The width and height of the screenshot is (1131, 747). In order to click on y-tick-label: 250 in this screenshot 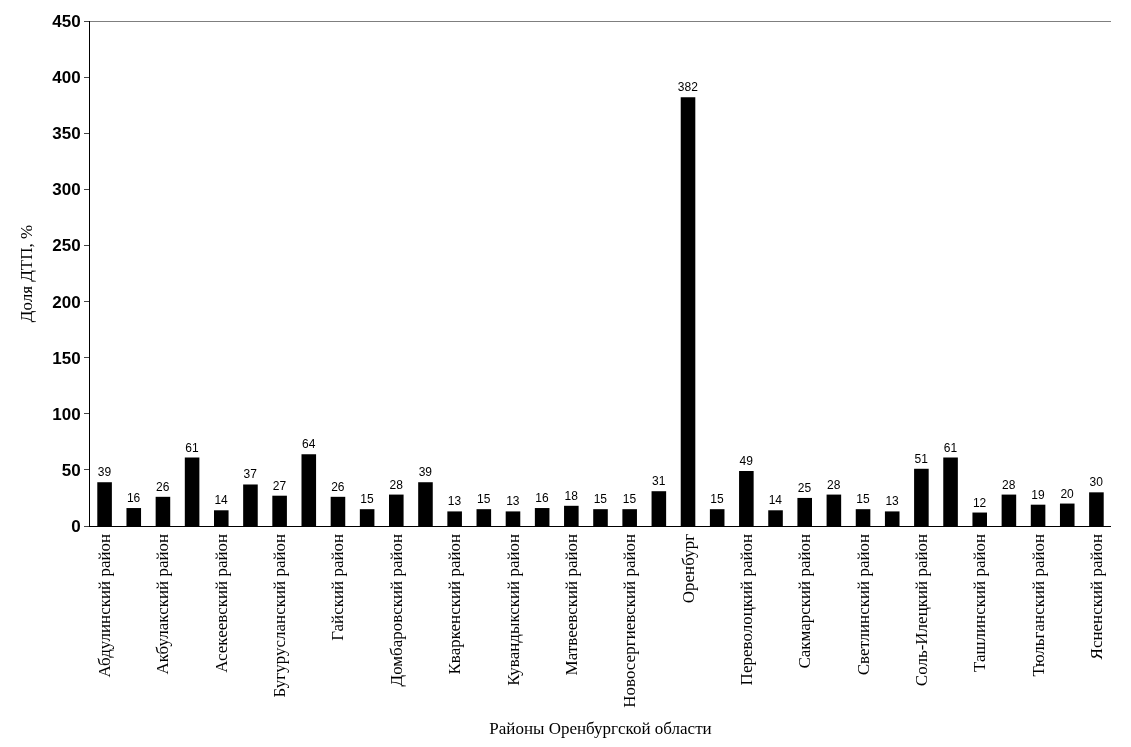, I will do `click(66, 246)`.